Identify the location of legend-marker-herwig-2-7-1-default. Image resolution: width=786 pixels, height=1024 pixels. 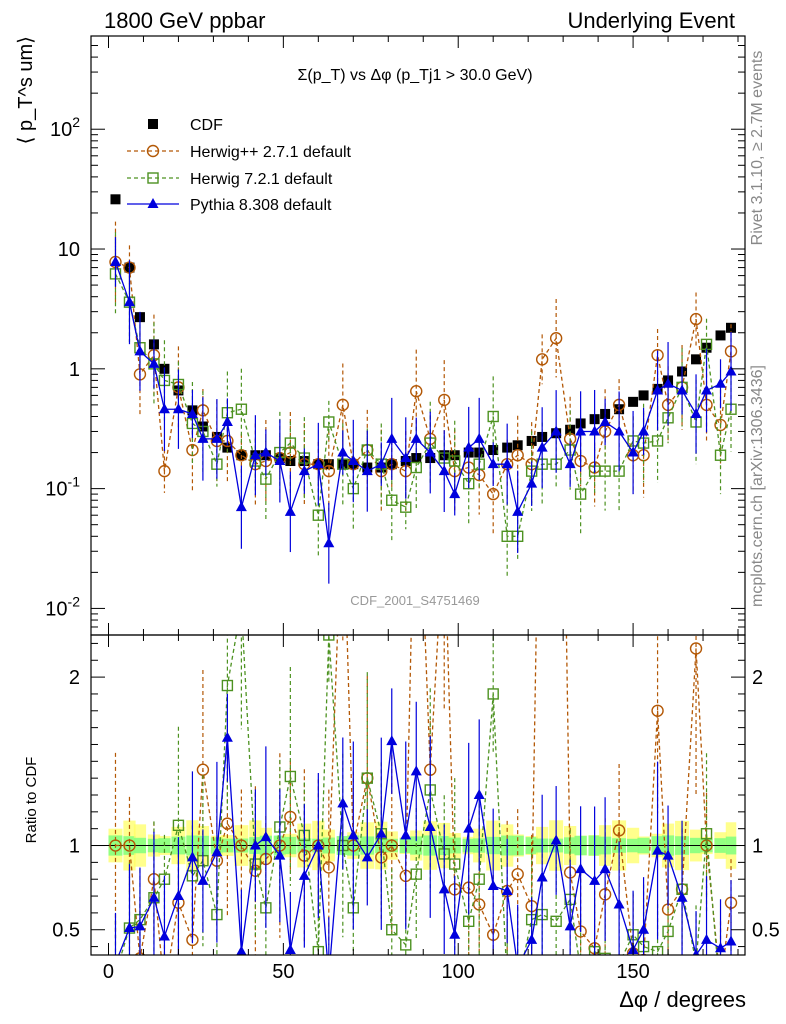
(153, 151).